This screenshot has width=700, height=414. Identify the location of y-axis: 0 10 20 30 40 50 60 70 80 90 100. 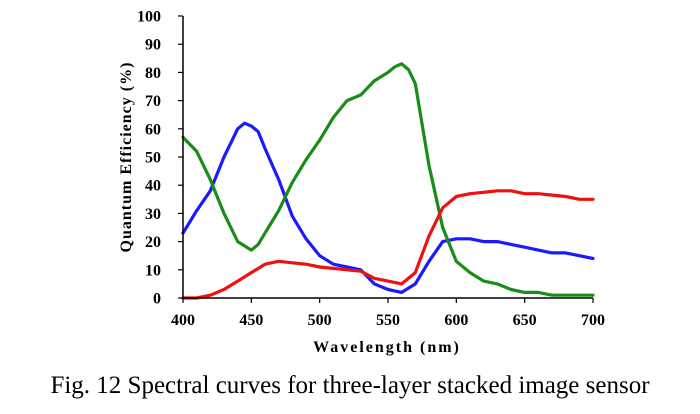
(160, 158).